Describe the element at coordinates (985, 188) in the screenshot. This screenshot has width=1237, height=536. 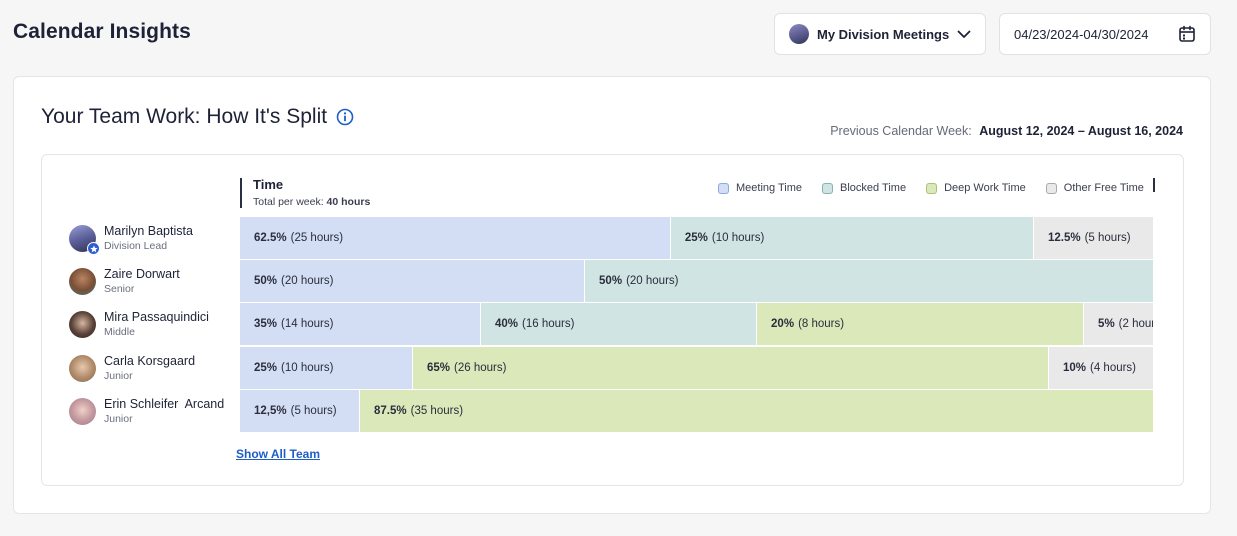
I see `legend-label: Deep Work Time` at that location.